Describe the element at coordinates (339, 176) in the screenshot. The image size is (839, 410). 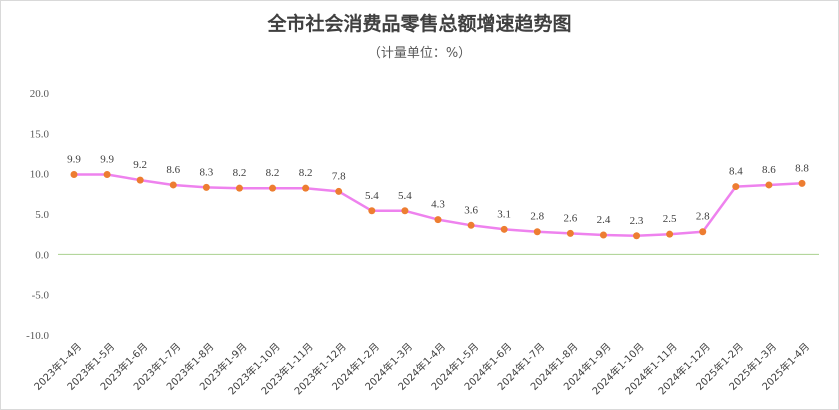
I see `data-label: 7.8` at that location.